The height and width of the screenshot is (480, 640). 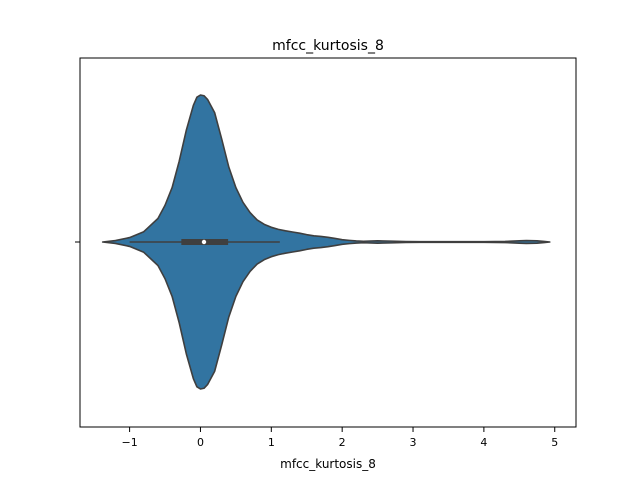 I want to click on x-axis: −1 0 1 2 3 4 5, so click(x=339, y=438).